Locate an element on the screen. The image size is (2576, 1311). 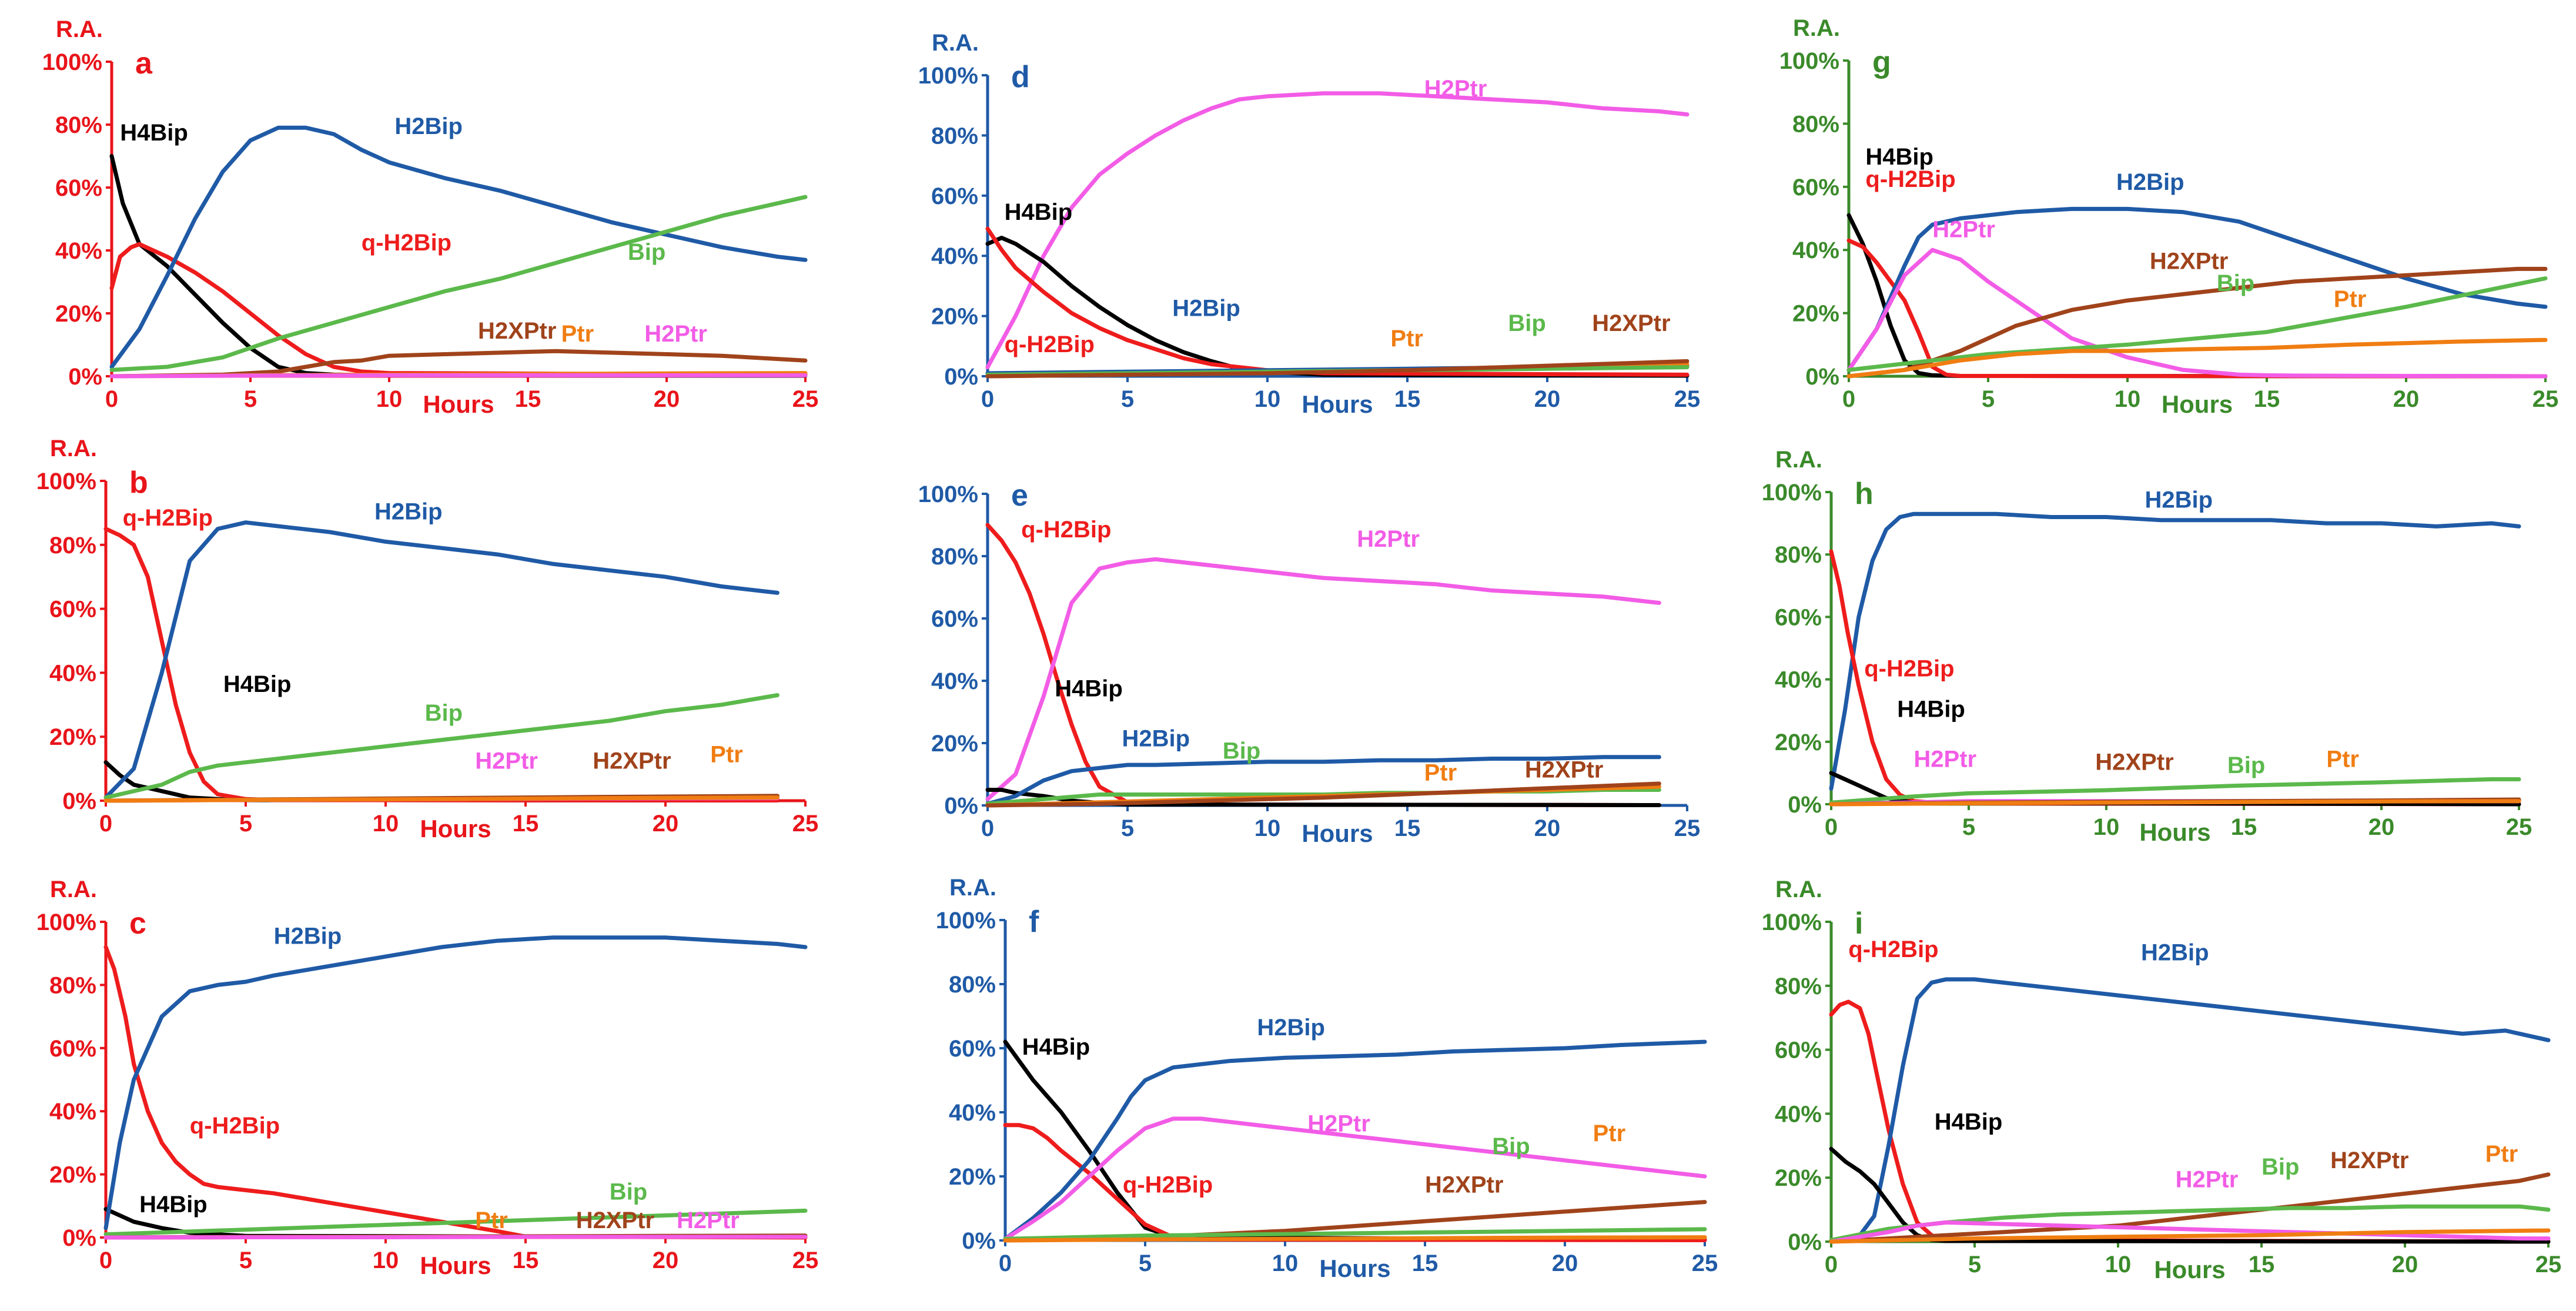
series-line-q-H2Bip is located at coordinates (458, 309).